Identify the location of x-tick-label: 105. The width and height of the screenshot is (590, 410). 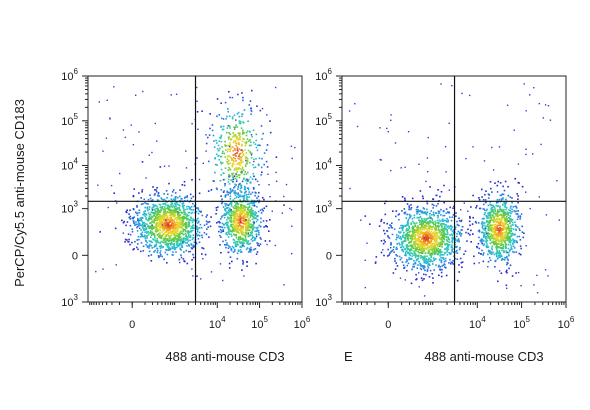
(521, 323).